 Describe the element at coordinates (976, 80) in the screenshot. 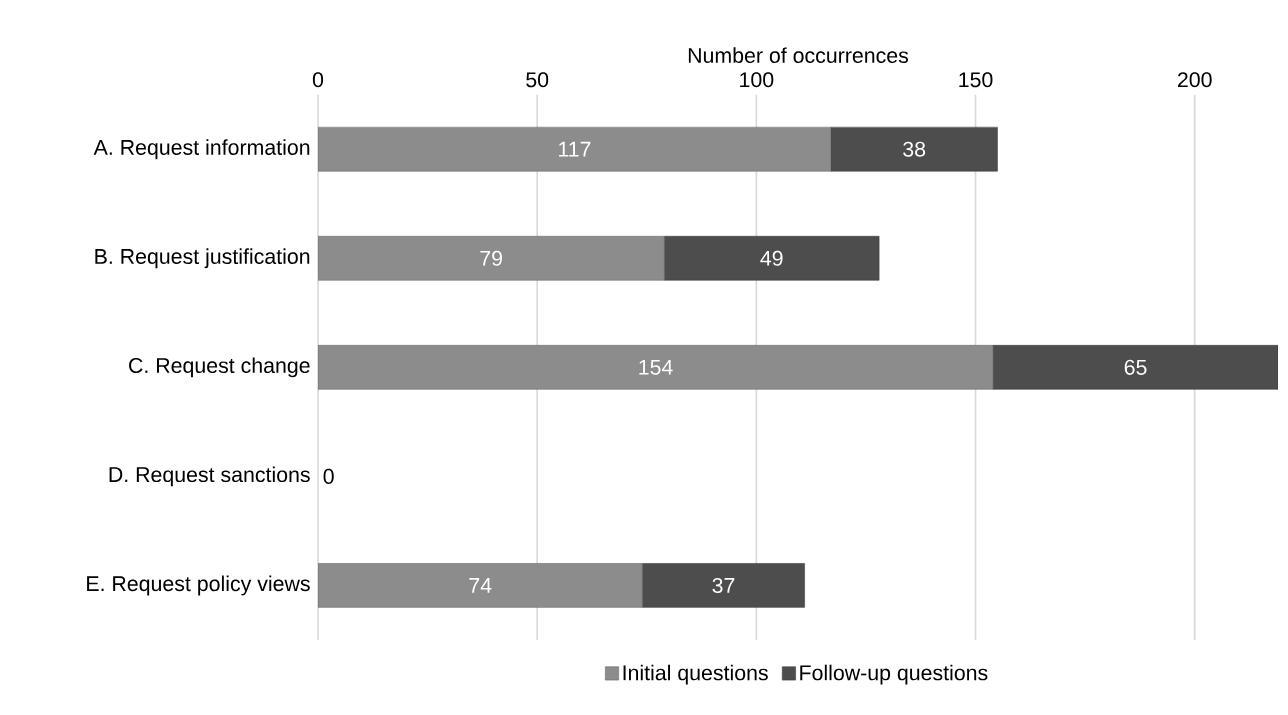

I see `x-tick-label: 150` at that location.